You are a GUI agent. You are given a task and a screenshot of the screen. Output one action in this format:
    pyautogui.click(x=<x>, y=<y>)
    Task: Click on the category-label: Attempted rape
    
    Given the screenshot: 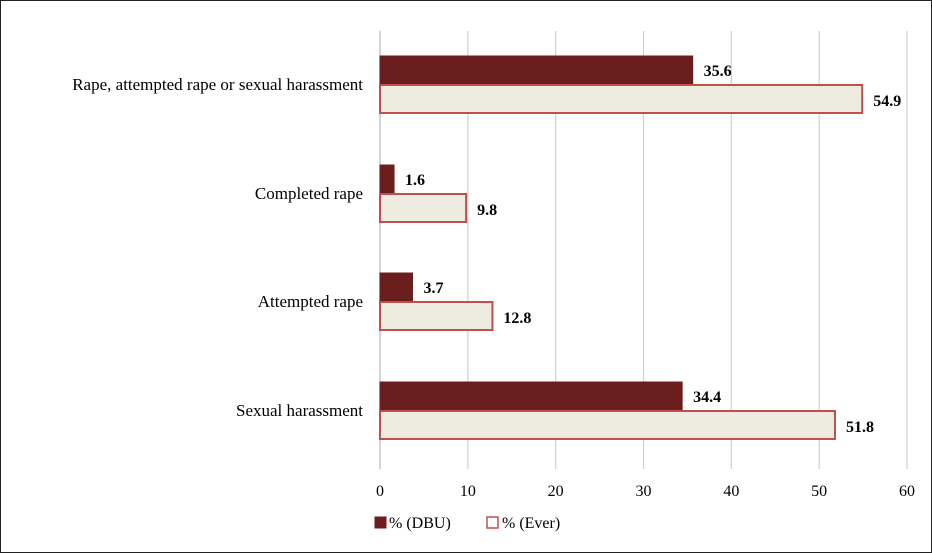 What is the action you would take?
    pyautogui.click(x=310, y=301)
    